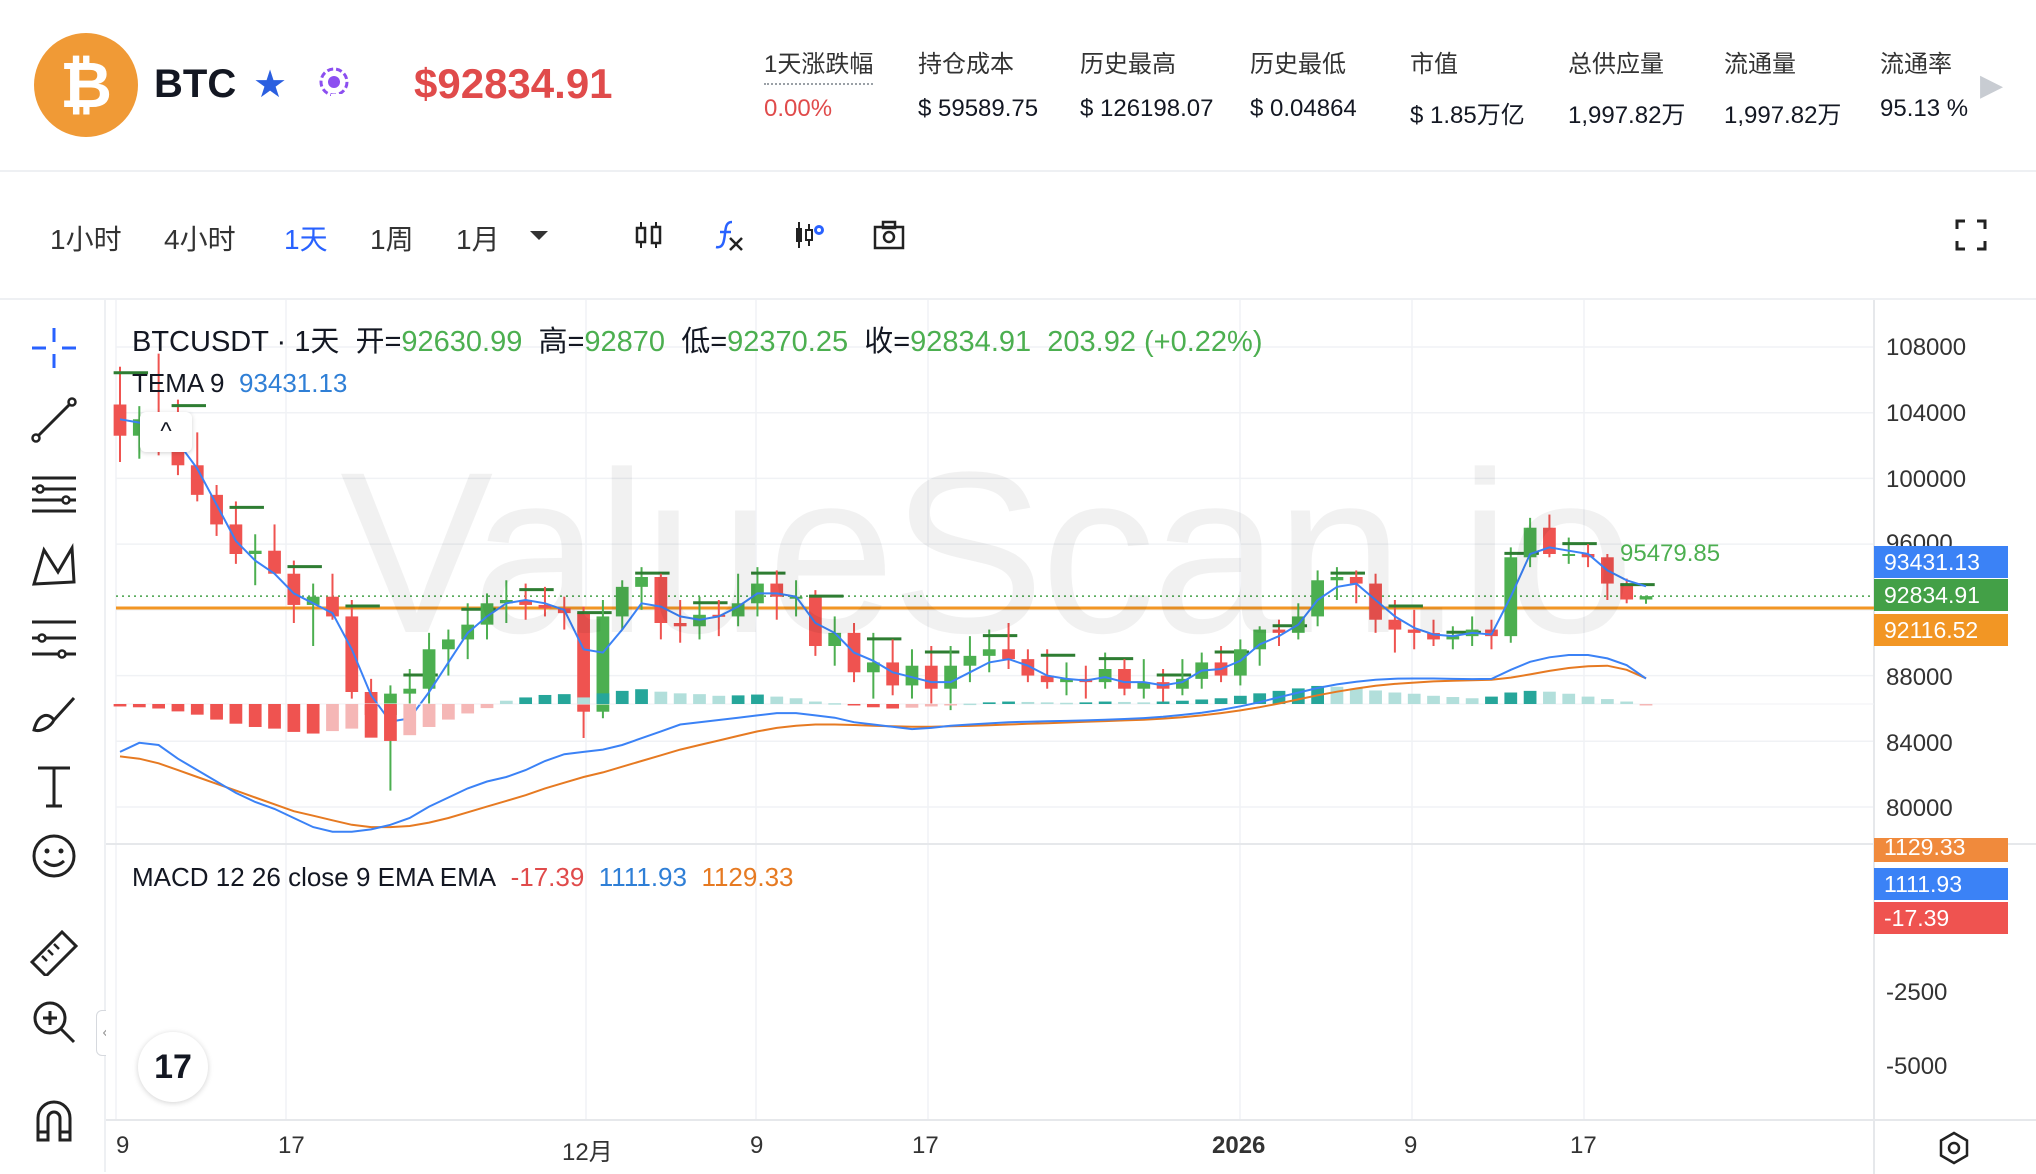 This screenshot has height=1174, width=2036. I want to click on chevron-right-icon: ▶, so click(1992, 85).